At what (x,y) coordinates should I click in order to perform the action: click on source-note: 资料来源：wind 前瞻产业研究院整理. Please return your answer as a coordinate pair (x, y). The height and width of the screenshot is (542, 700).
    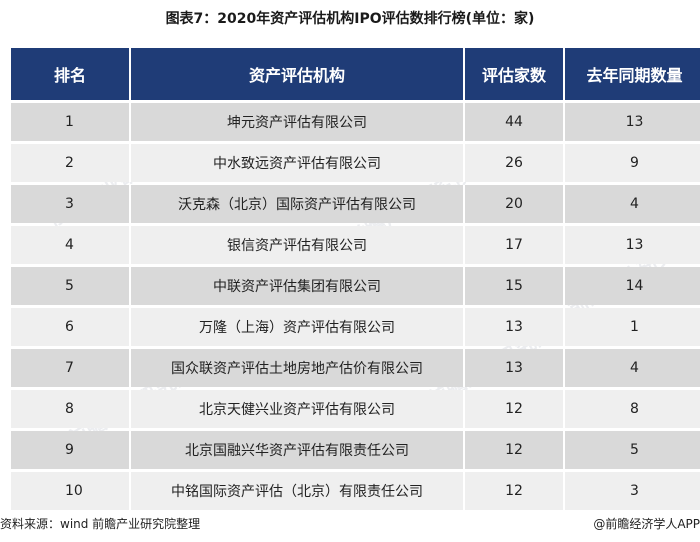
    Looking at the image, I should click on (100, 524).